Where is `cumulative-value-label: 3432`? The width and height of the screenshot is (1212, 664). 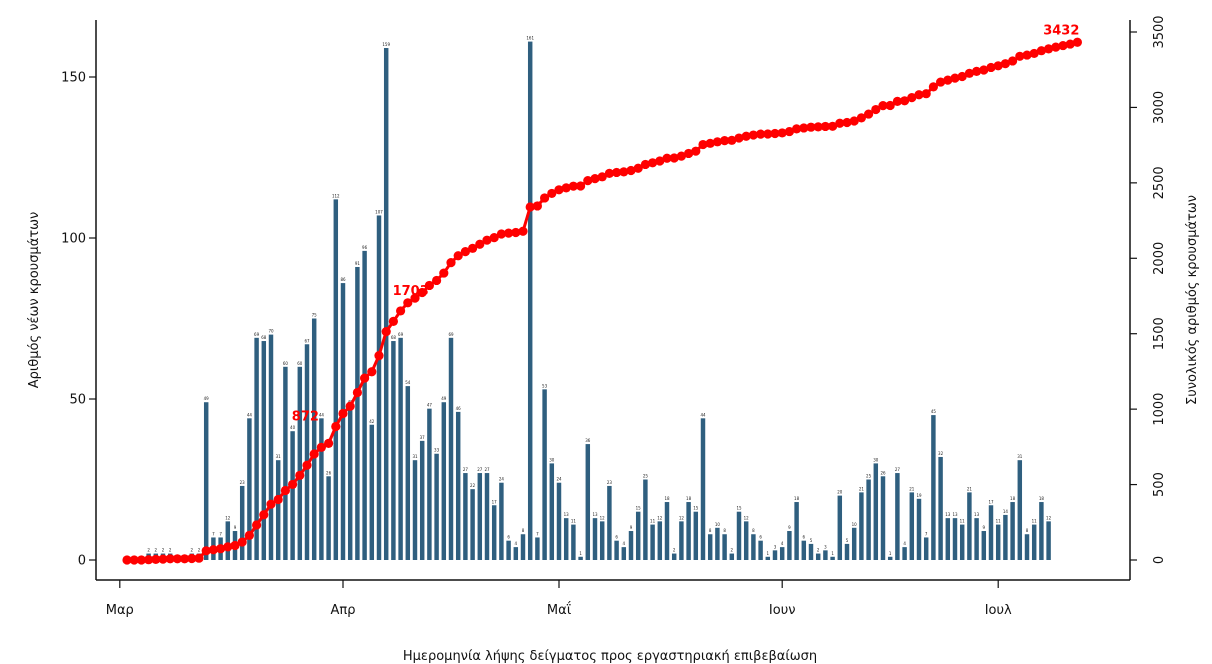
cumulative-value-label: 3432 is located at coordinates (1061, 30).